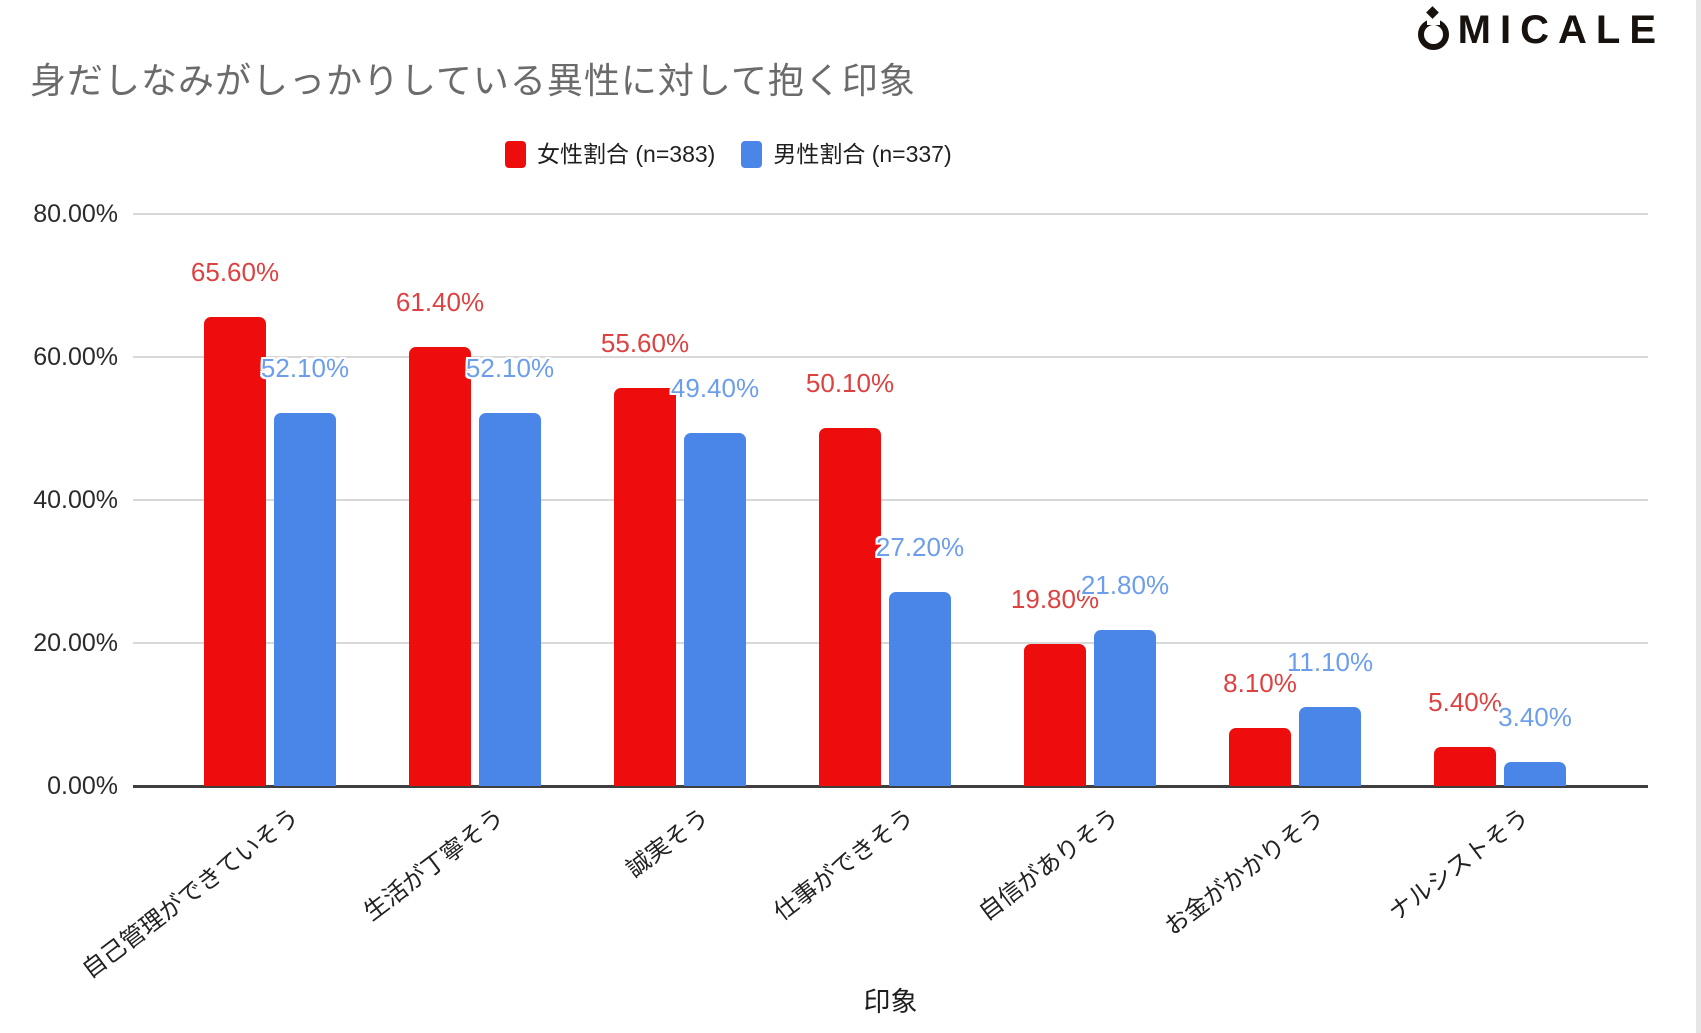 This screenshot has width=1701, height=1033. Describe the element at coordinates (1125, 585) in the screenshot. I see `bar-value-label-male-4: 21.80%` at that location.